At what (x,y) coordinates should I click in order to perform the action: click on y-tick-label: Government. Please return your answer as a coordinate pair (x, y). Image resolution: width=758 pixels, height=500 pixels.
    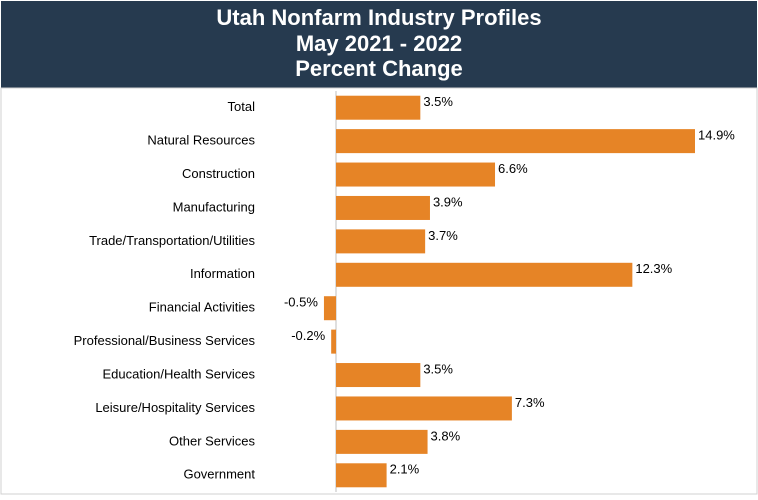
    Looking at the image, I should click on (219, 474).